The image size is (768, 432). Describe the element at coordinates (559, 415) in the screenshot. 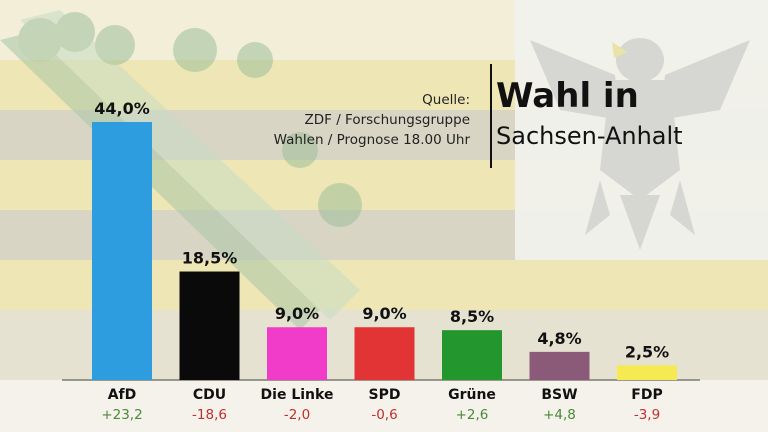

I see `change-label: +4,8` at that location.